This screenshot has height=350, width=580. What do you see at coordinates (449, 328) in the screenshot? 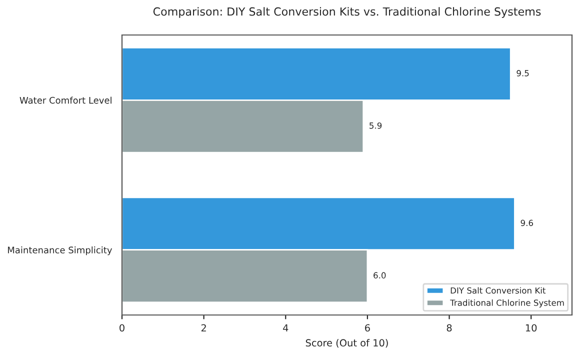
I see `x-tick-label: 8` at bounding box center [449, 328].